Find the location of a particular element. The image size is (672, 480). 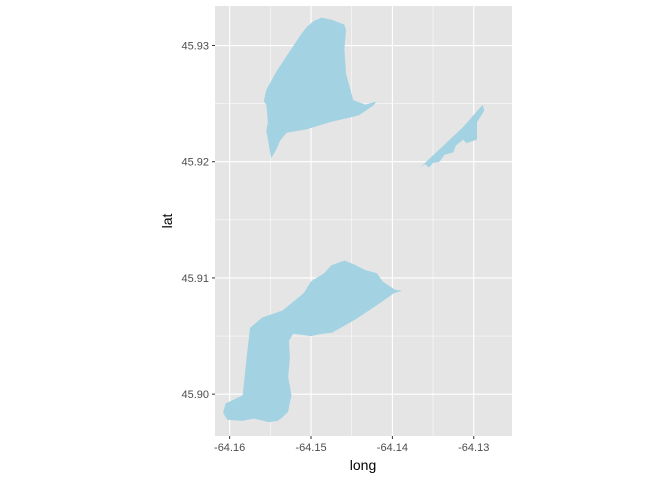

x-tick-label: -64.16 is located at coordinates (229, 448).